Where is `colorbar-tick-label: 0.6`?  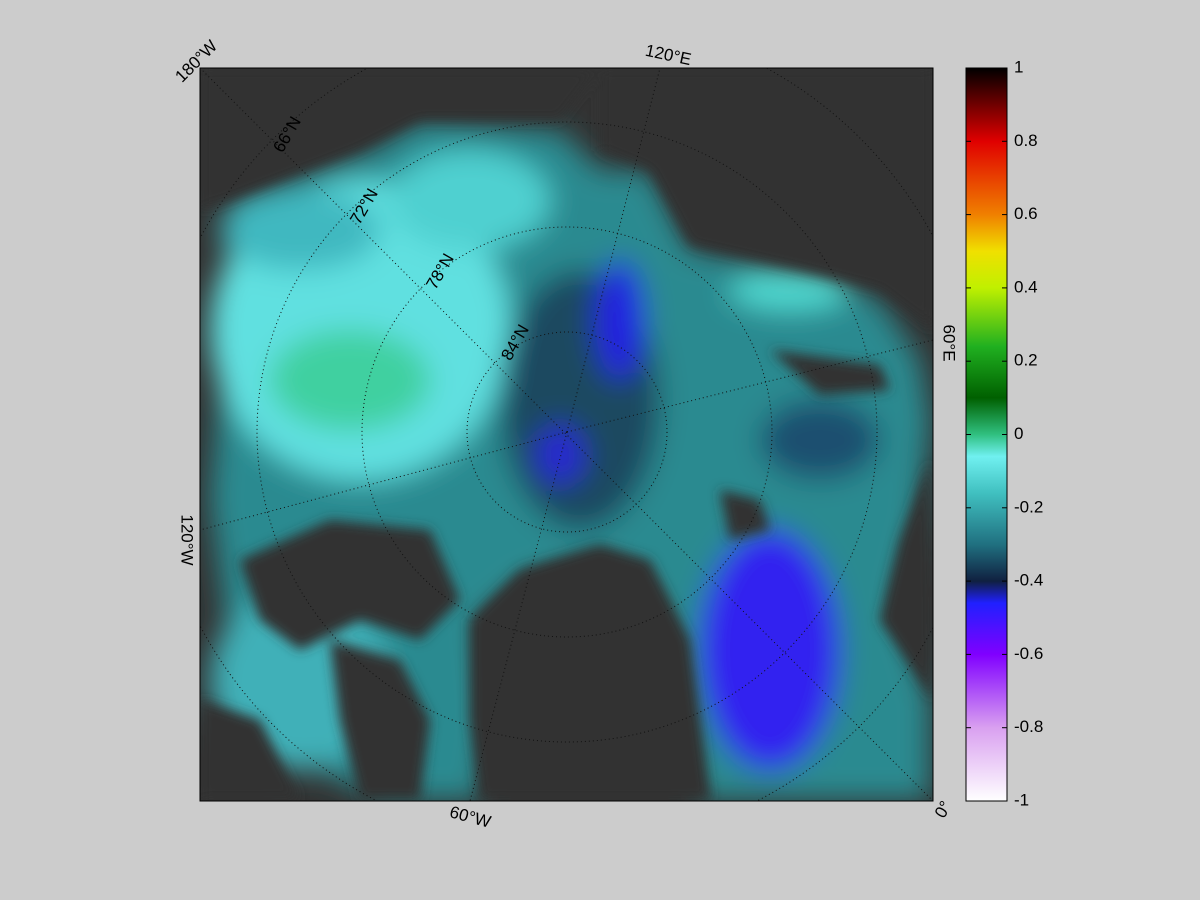 colorbar-tick-label: 0.6 is located at coordinates (1026, 213).